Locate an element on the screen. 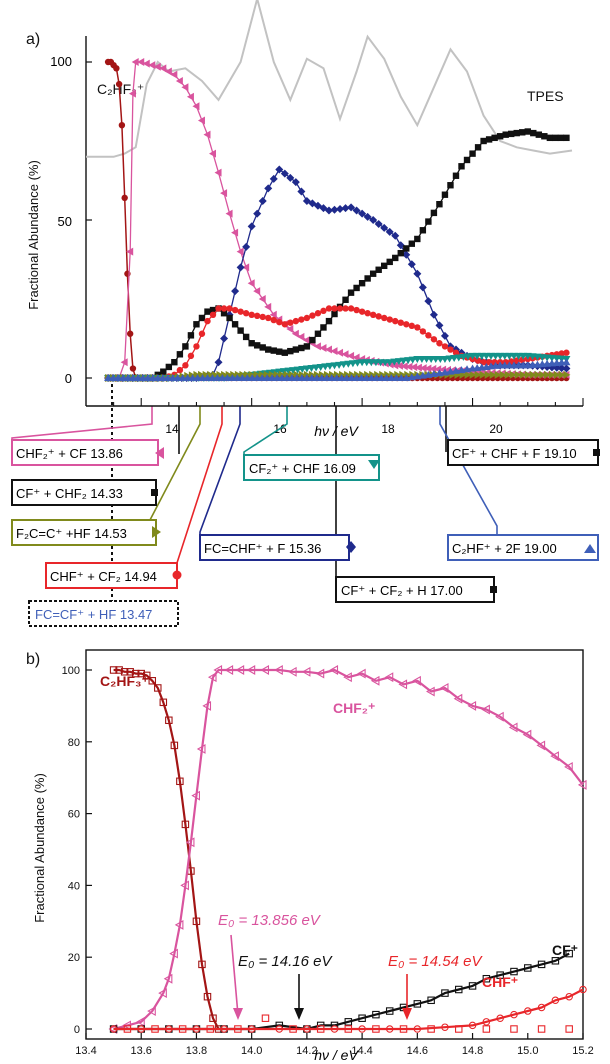 The image size is (610, 1064). y-tick-label: 60 is located at coordinates (74, 815).